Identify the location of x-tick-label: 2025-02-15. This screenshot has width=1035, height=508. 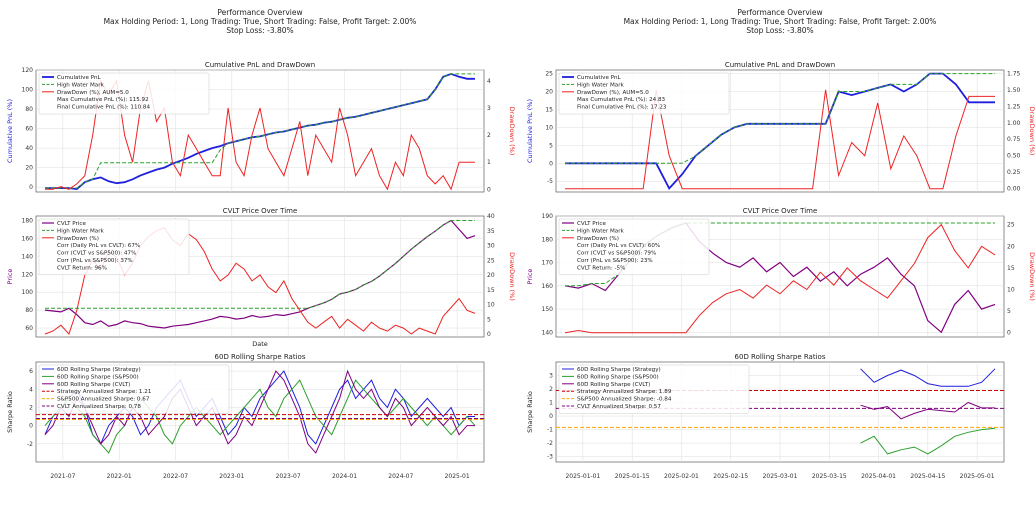
(730, 476).